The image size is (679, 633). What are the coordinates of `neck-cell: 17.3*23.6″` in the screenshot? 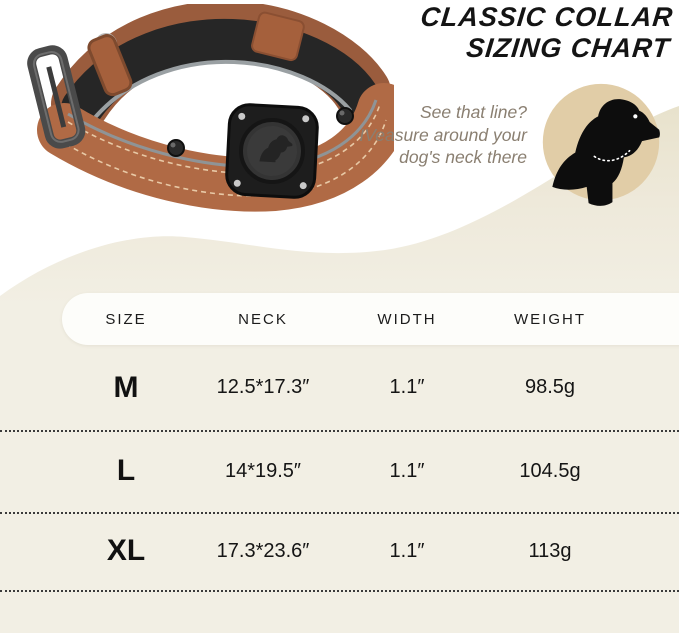 It's located at (263, 550).